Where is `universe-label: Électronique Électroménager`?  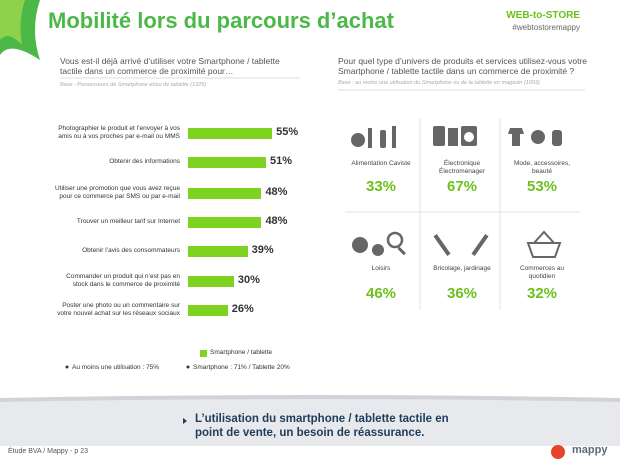
universe-label: Électronique Électroménager is located at coordinates (462, 167).